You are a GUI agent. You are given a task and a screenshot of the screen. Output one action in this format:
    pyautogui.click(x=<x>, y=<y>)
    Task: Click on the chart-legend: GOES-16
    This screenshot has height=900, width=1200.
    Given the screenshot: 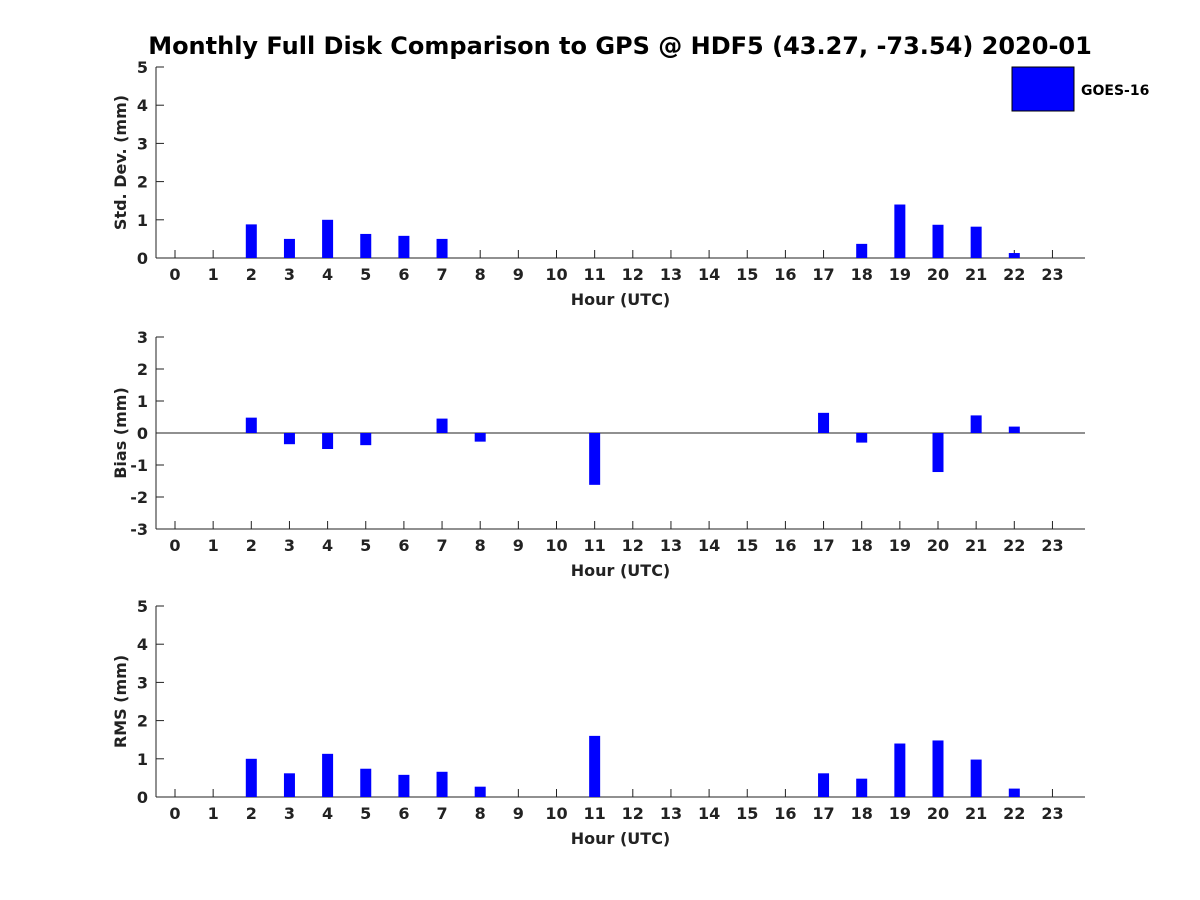 What is the action you would take?
    pyautogui.click(x=1080, y=89)
    